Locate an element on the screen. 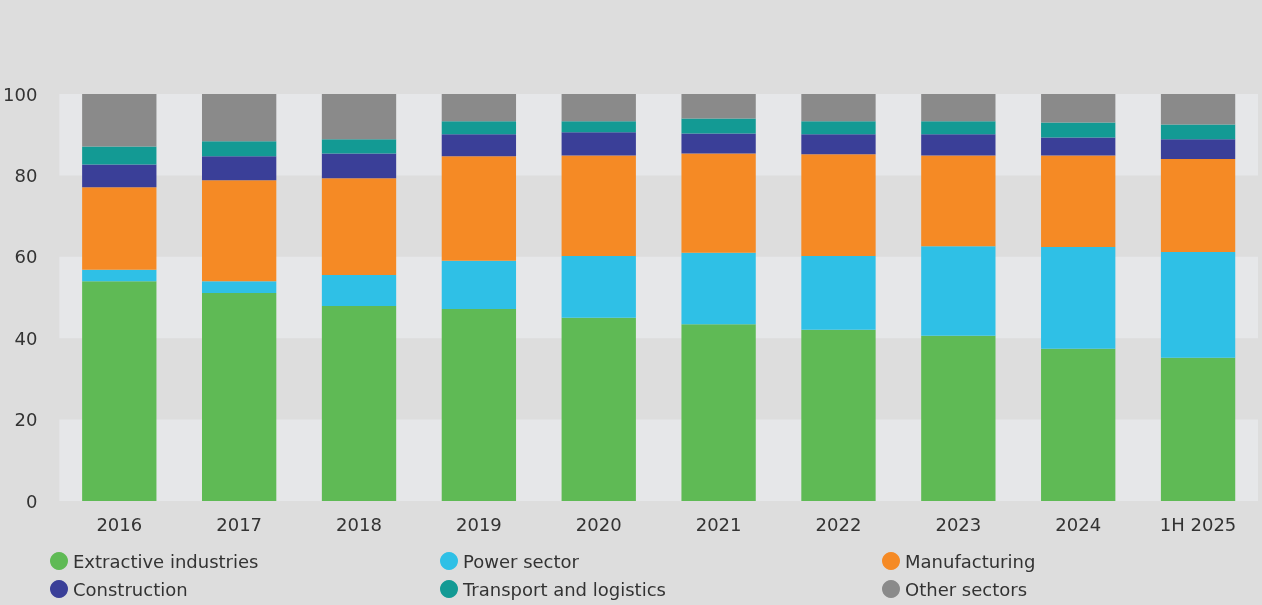 The height and width of the screenshot is (605, 1262). legend-label: Other sectors is located at coordinates (966, 589).